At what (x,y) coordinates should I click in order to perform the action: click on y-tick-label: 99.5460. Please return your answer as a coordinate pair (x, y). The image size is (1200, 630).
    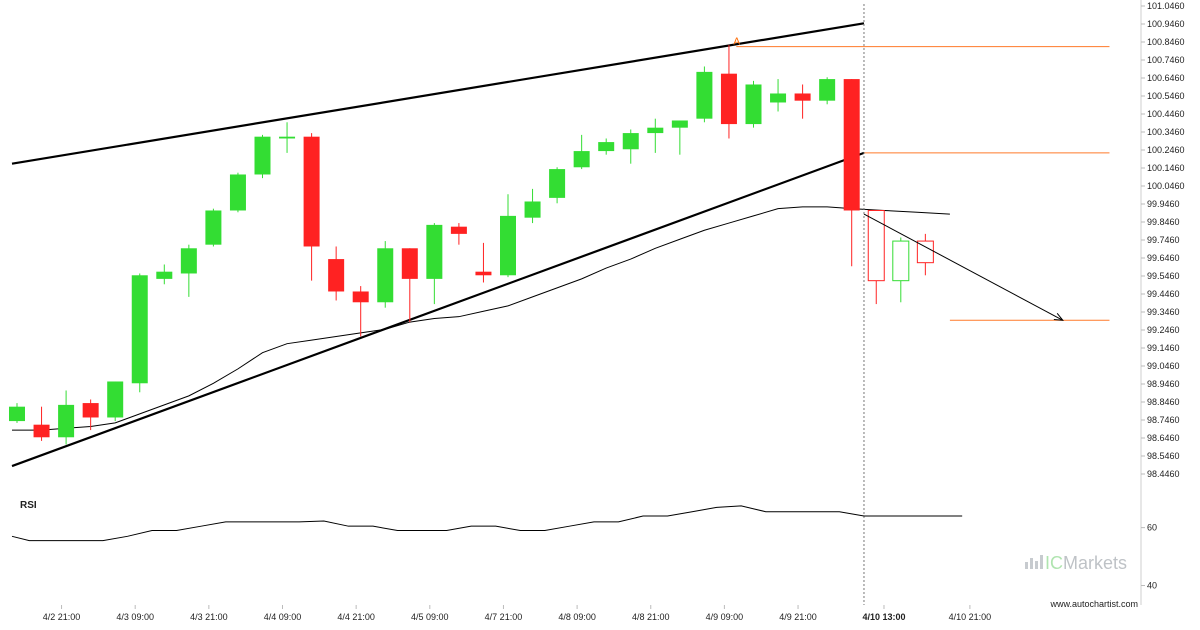
    Looking at the image, I should click on (1163, 276).